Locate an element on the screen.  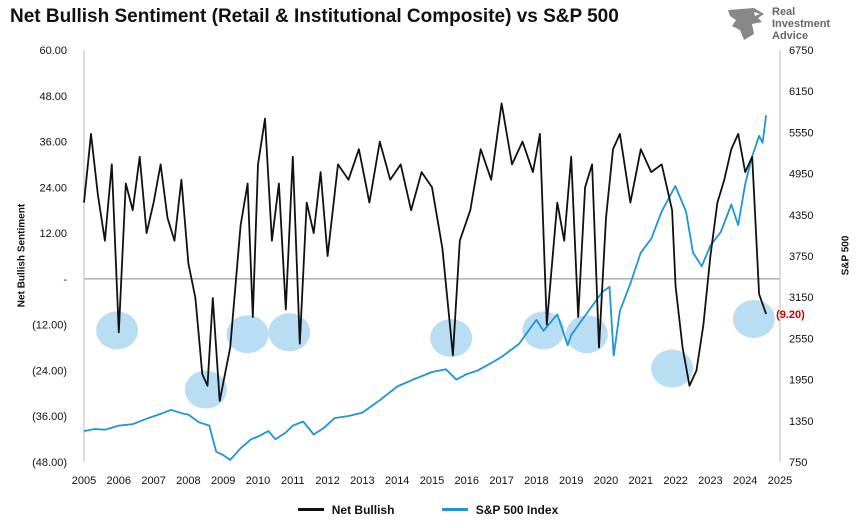
right-tick-label: 2550 is located at coordinates (801, 339).